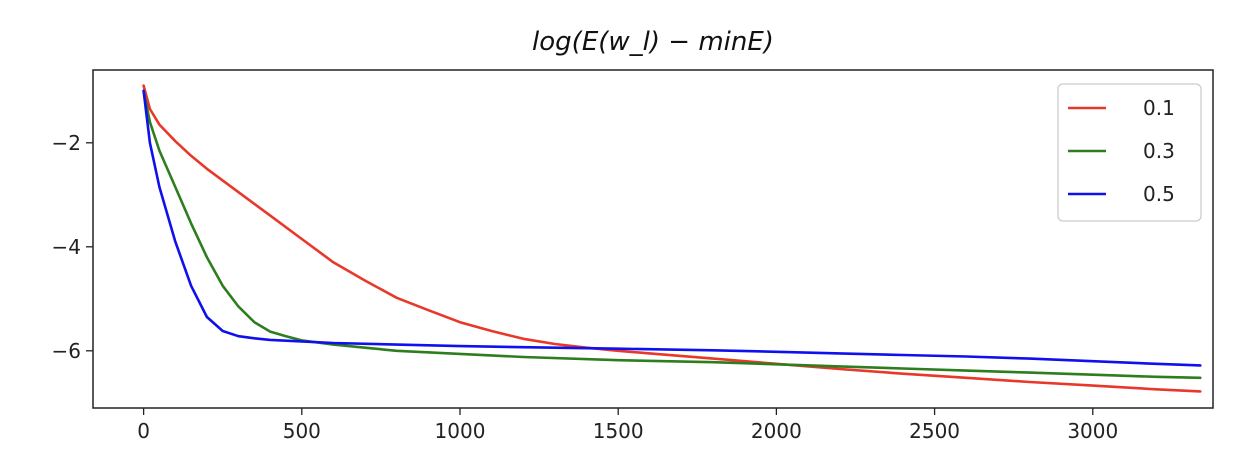 The width and height of the screenshot is (1234, 476). What do you see at coordinates (1092, 431) in the screenshot?
I see `x-tick-label: 3000` at bounding box center [1092, 431].